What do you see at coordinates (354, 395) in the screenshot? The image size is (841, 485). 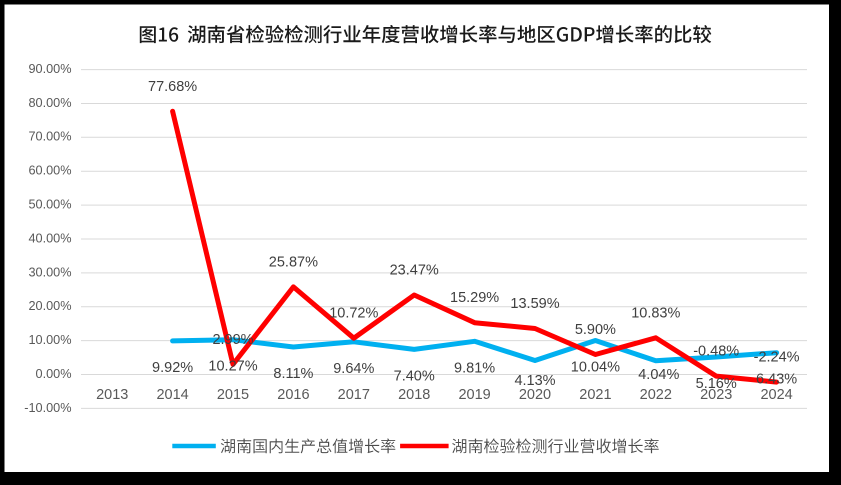 I see `svg-text: 2017` at bounding box center [354, 395].